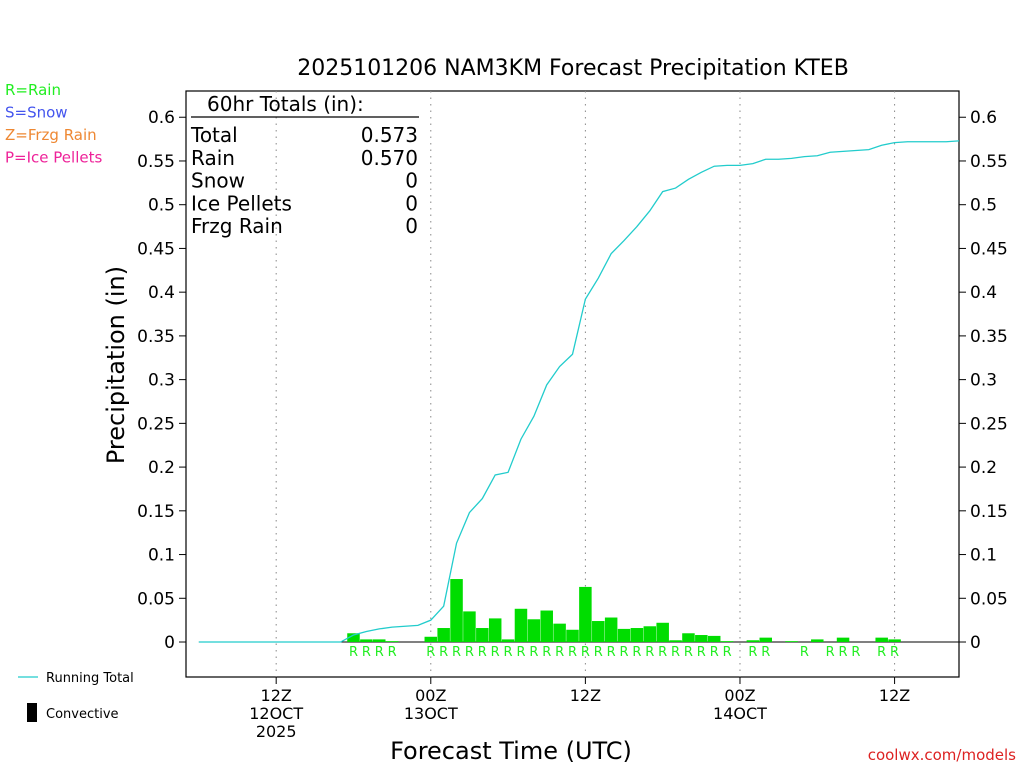  What do you see at coordinates (116, 365) in the screenshot?
I see `y-axis-label: Precipitation (in)` at bounding box center [116, 365].